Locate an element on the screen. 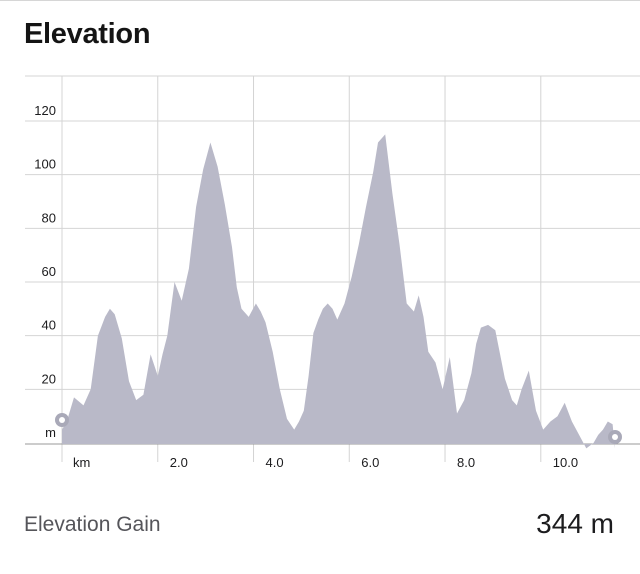 The image size is (640, 574). start-marker-dot is located at coordinates (62, 420).